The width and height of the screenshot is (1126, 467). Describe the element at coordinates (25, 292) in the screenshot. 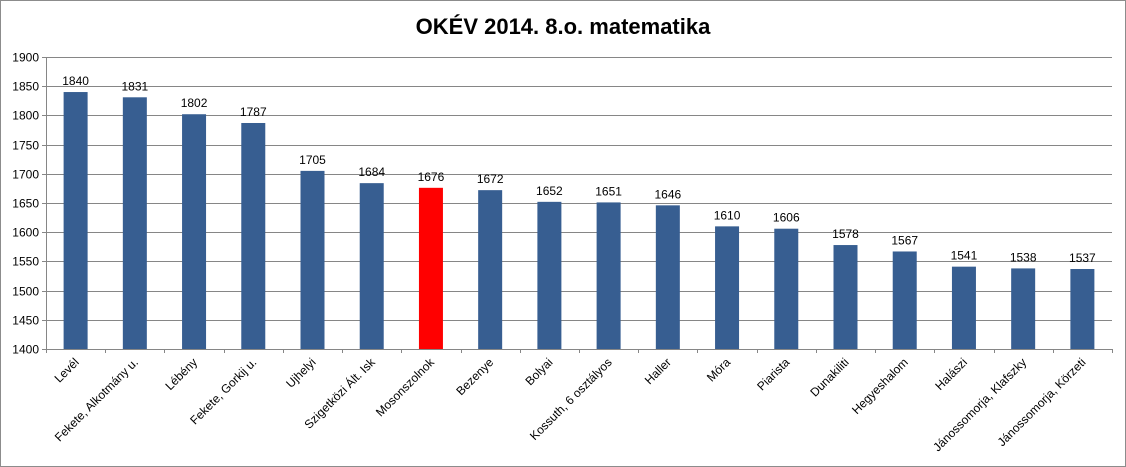

I see `y-tick-label: 1500` at that location.